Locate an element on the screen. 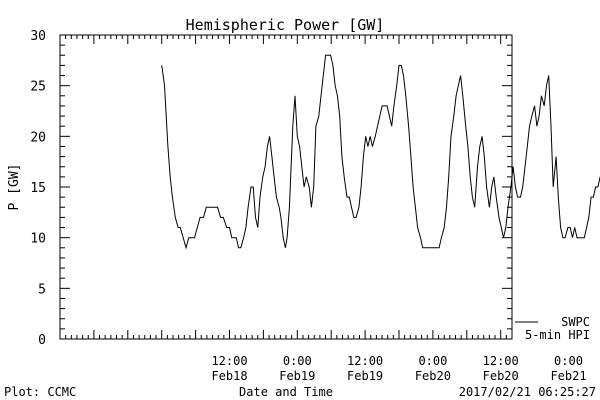  y-tick-label: 25 is located at coordinates (38, 87).